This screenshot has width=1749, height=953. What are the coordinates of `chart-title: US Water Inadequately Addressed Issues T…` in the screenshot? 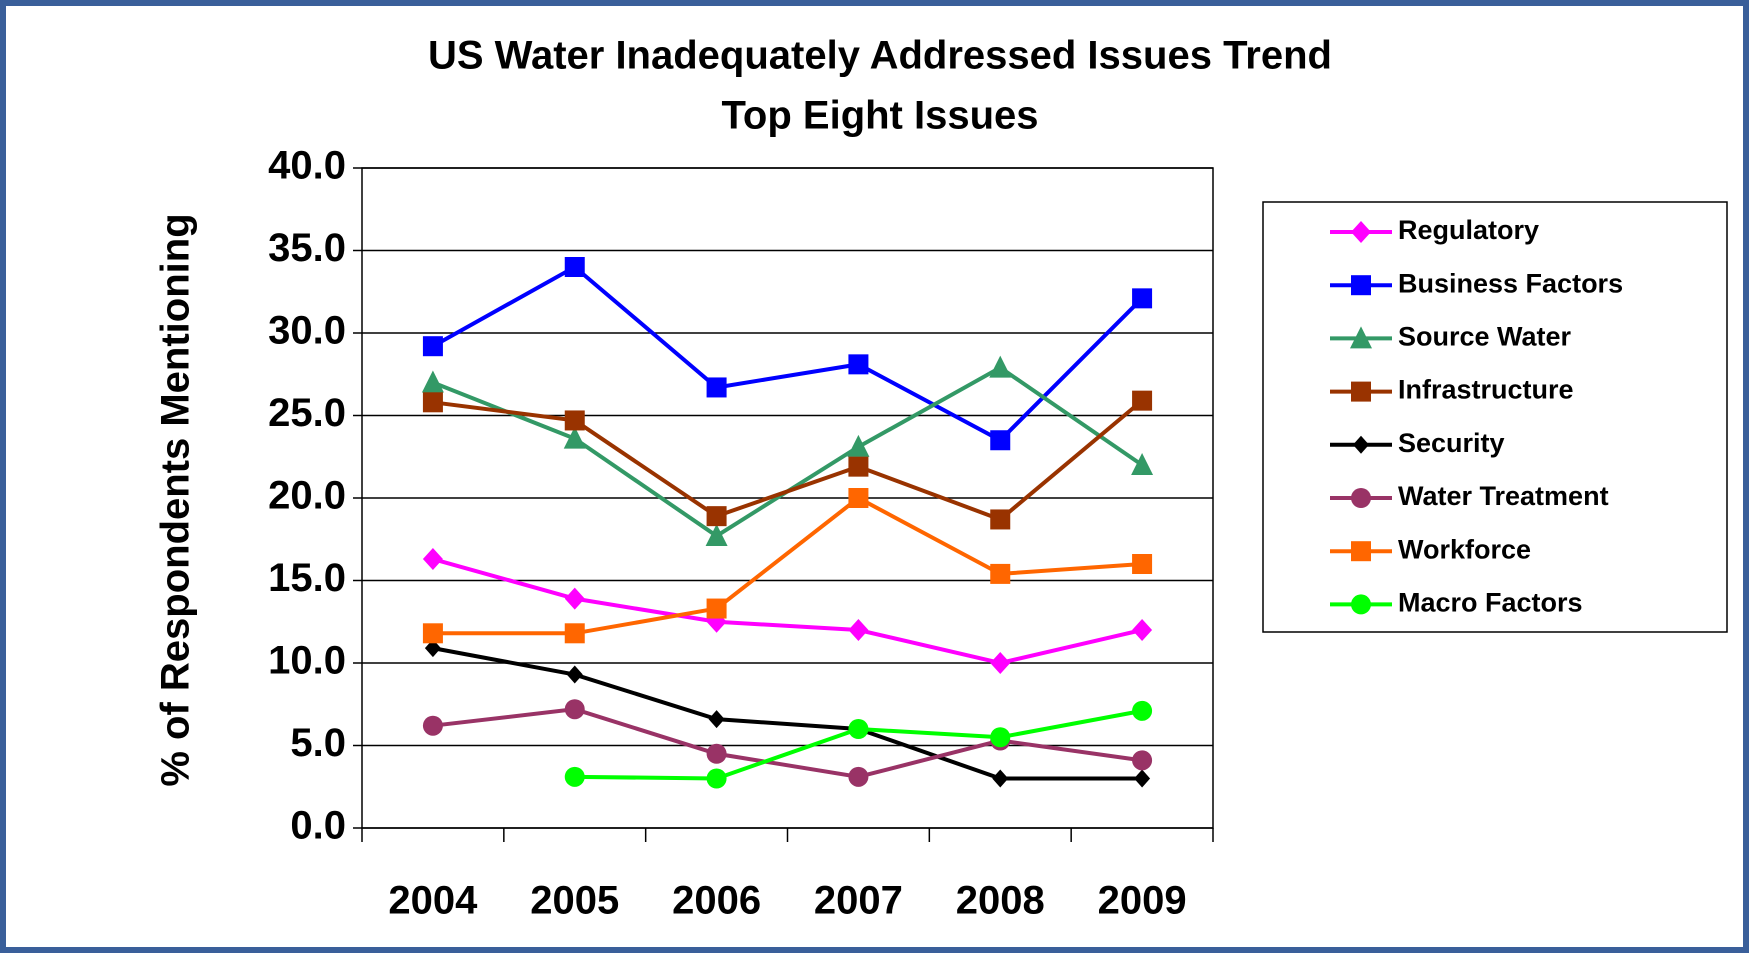 It's located at (880, 56).